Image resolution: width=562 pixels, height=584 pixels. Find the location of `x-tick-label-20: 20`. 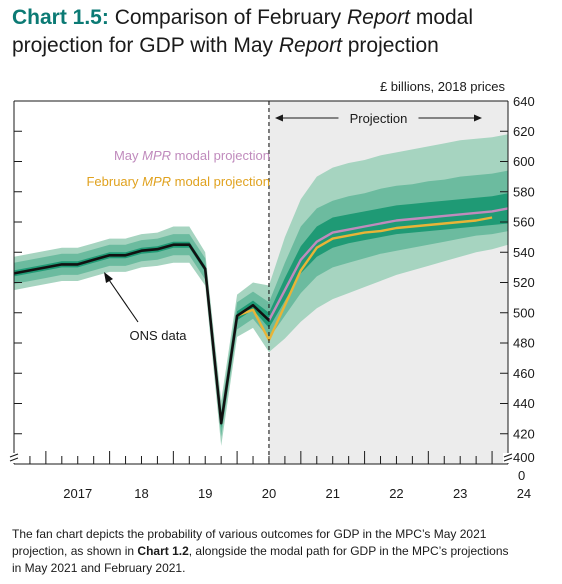

x-tick-label-20: 20 is located at coordinates (269, 493).